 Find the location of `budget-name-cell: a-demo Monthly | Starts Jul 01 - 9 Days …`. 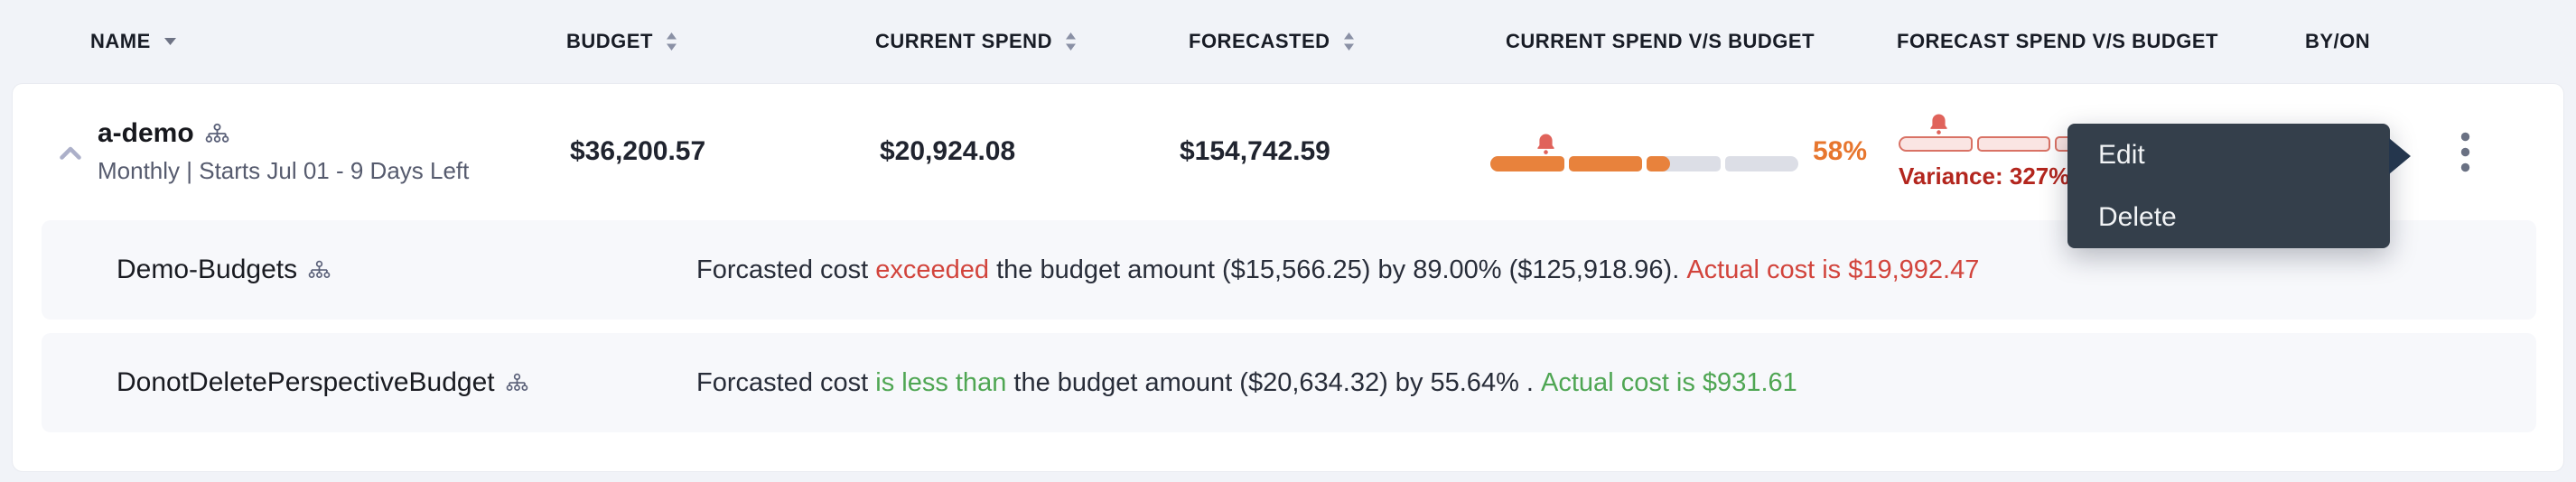

budget-name-cell: a-demo Monthly | Starts Jul 01 - 9 Days … is located at coordinates (283, 151).